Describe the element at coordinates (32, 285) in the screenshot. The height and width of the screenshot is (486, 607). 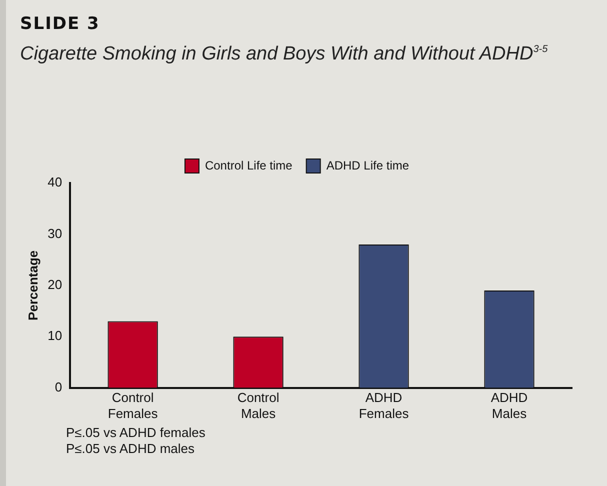
I see `y-axis-title: Percentage` at that location.